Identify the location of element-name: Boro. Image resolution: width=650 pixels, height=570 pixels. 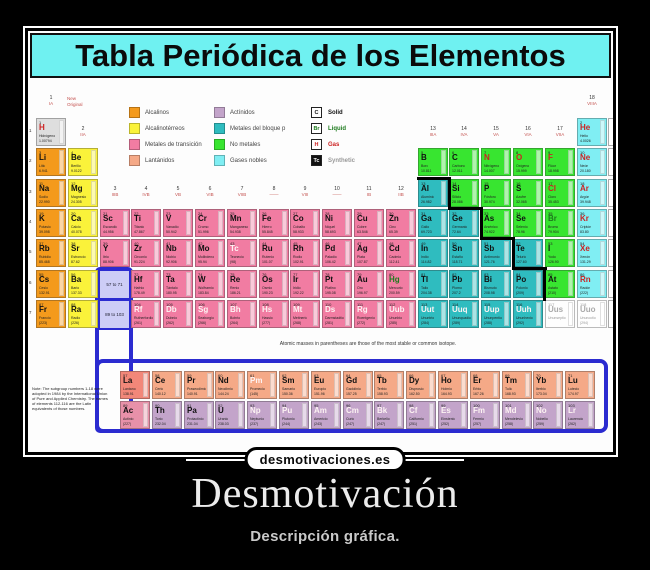
(425, 165).